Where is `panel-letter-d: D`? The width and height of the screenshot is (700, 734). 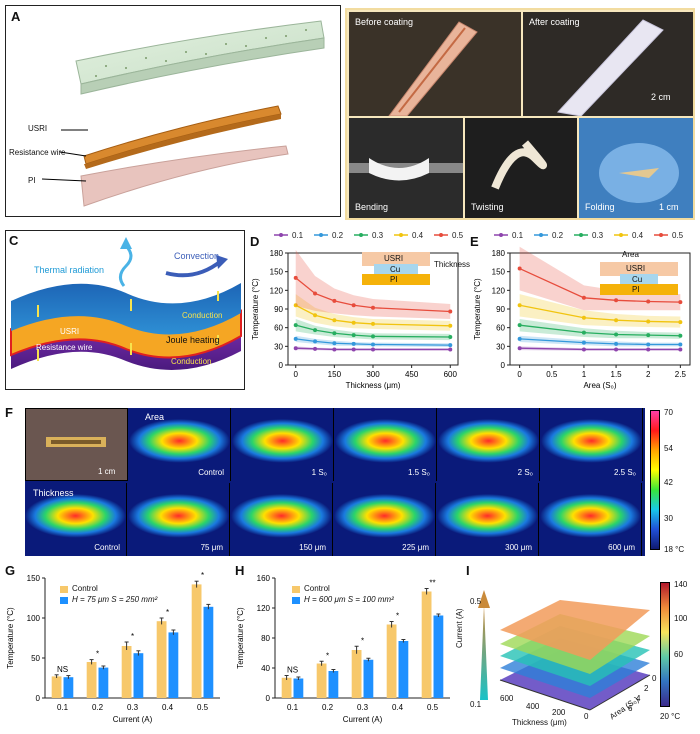 panel-letter-d: D is located at coordinates (255, 241).